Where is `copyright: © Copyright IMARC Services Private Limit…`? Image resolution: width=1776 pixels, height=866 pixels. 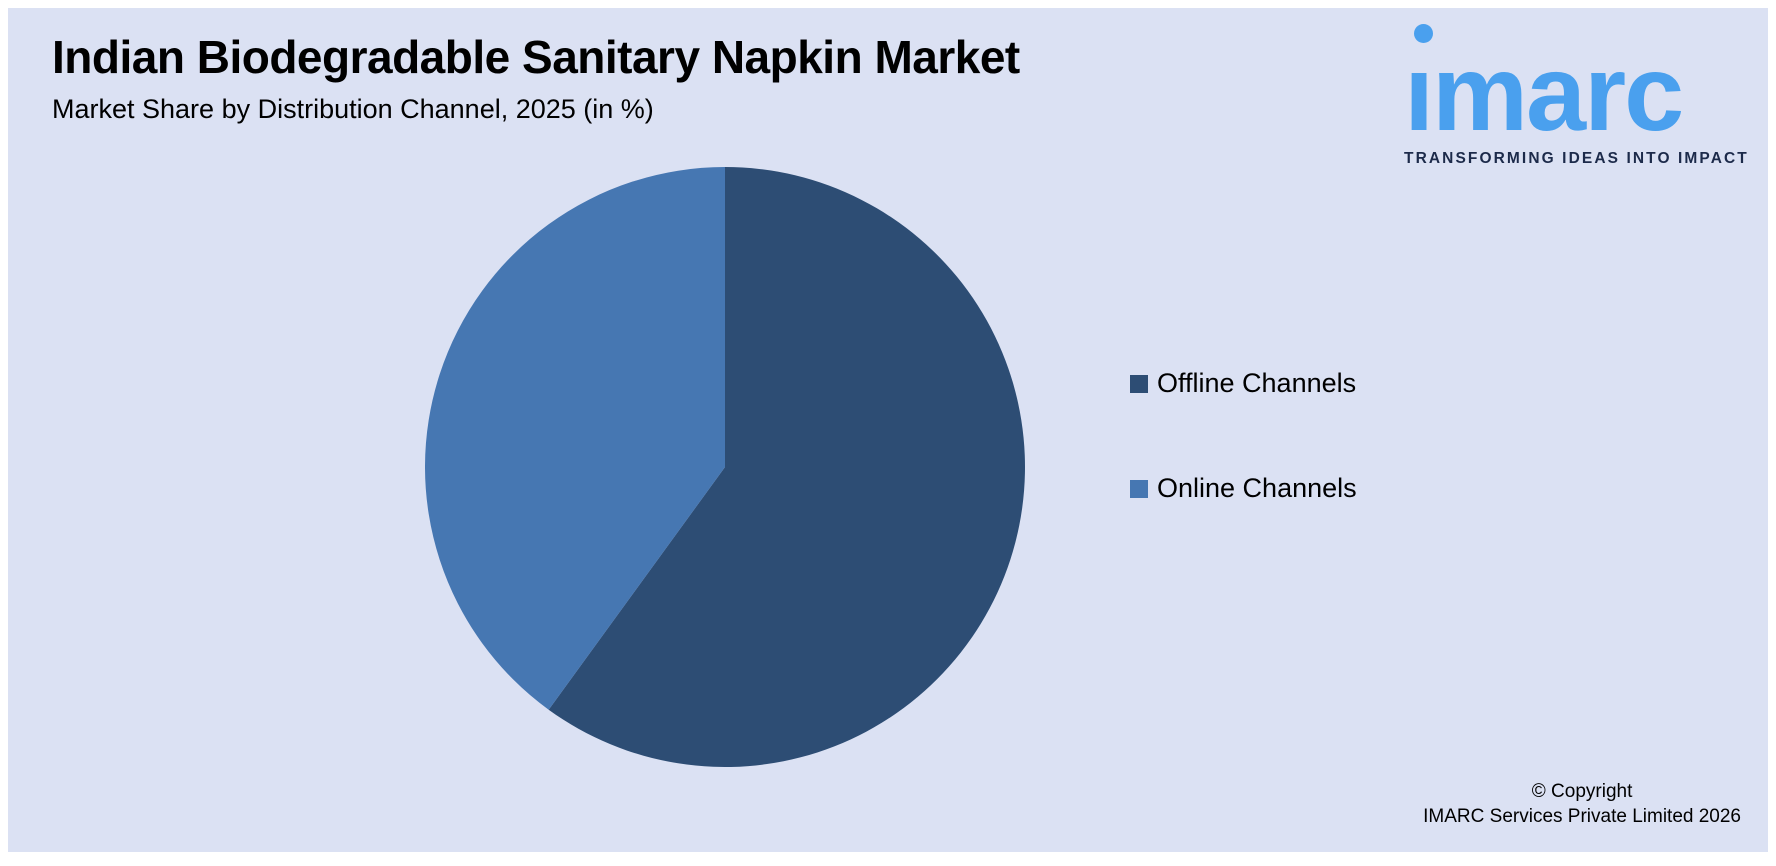
copyright: © Copyright IMARC Services Private Limit… is located at coordinates (1582, 804).